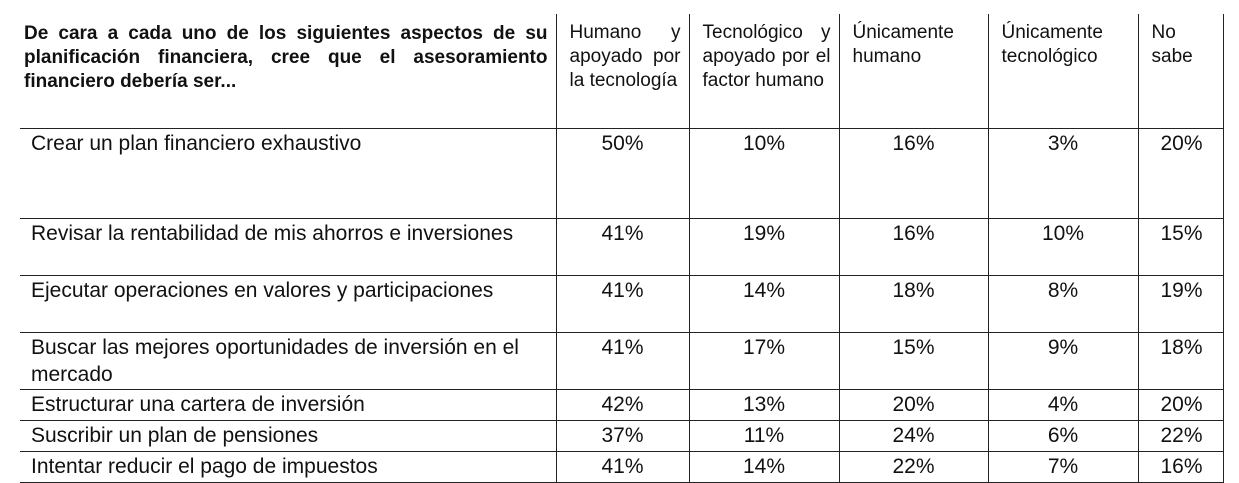  Describe the element at coordinates (288, 405) in the screenshot. I see `row-label: Estructurar una cartera de inversión` at that location.